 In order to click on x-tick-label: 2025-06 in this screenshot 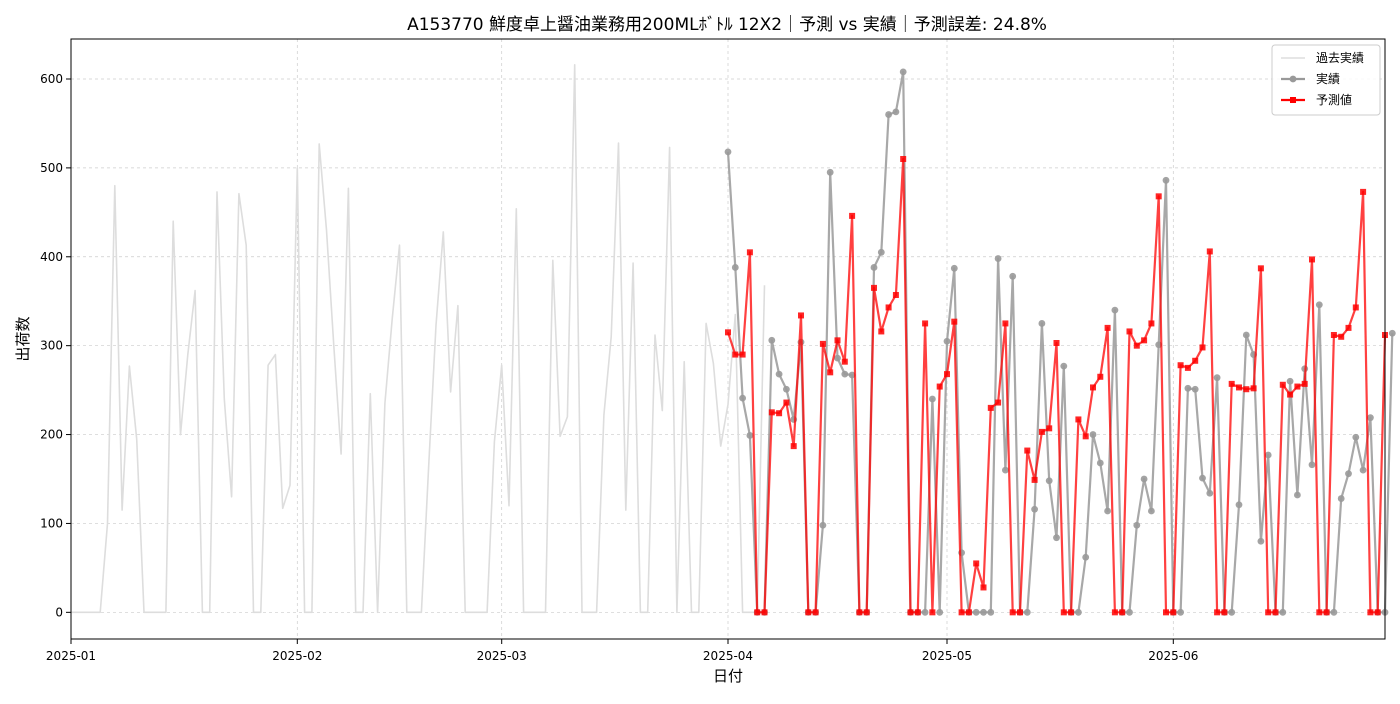, I will do `click(1173, 656)`.